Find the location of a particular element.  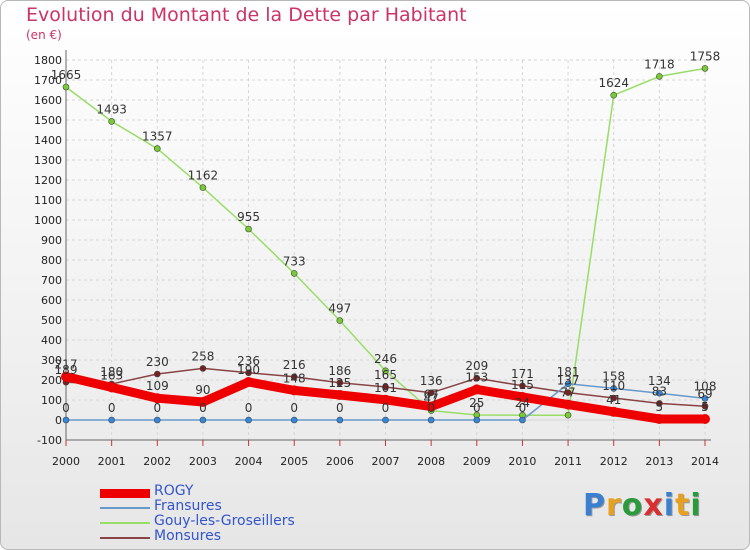

data-label: 153 is located at coordinates (476, 377).